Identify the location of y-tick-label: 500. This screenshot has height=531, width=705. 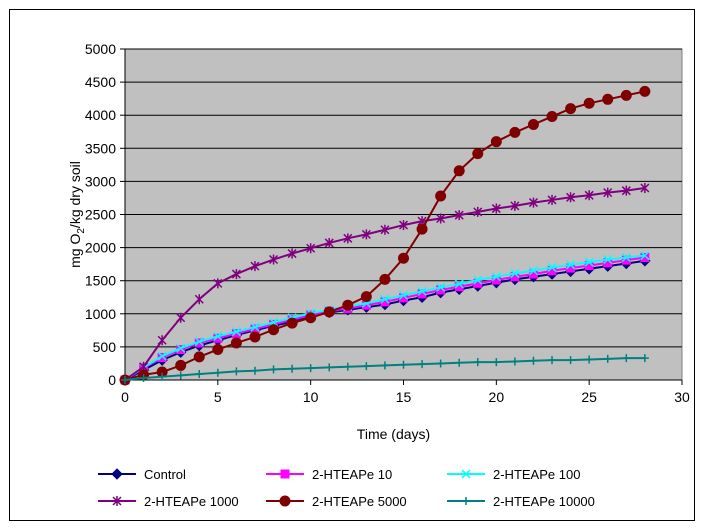
(105, 347).